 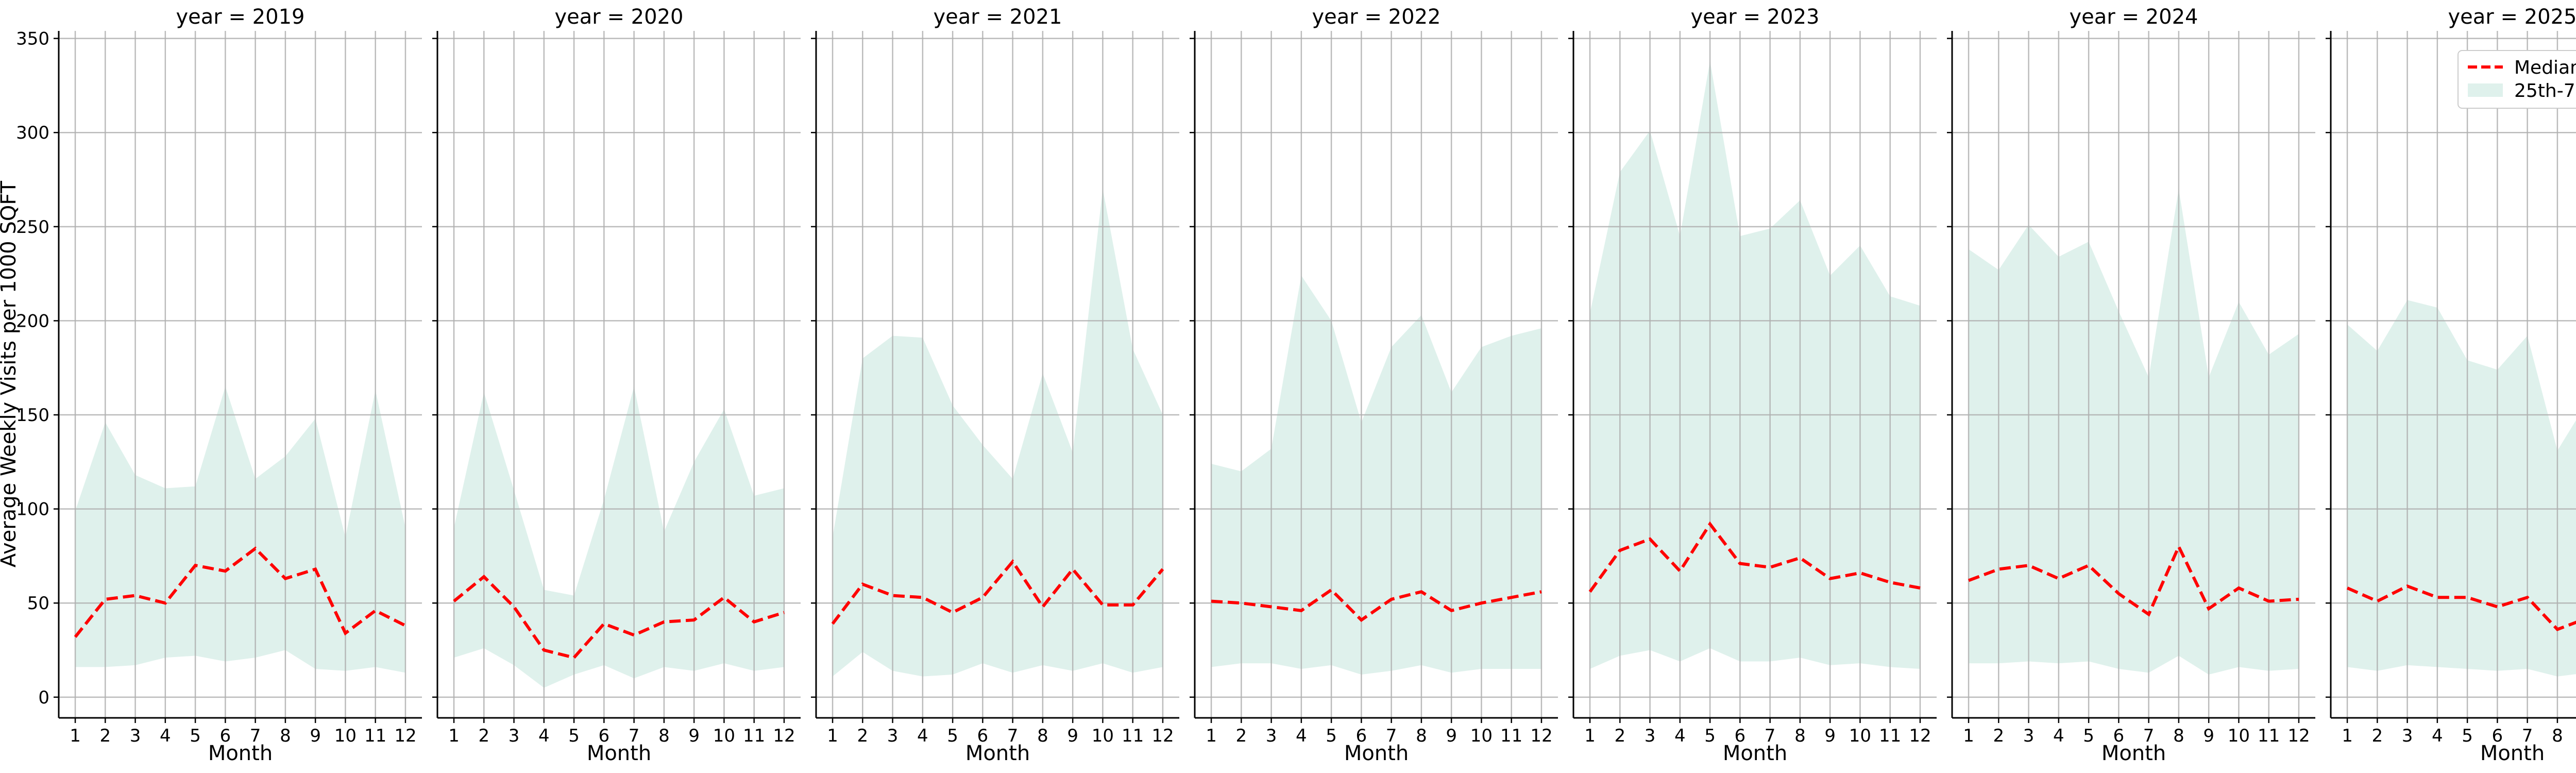 What do you see at coordinates (240, 17) in the screenshot?
I see `panel-title: year = 2019` at bounding box center [240, 17].